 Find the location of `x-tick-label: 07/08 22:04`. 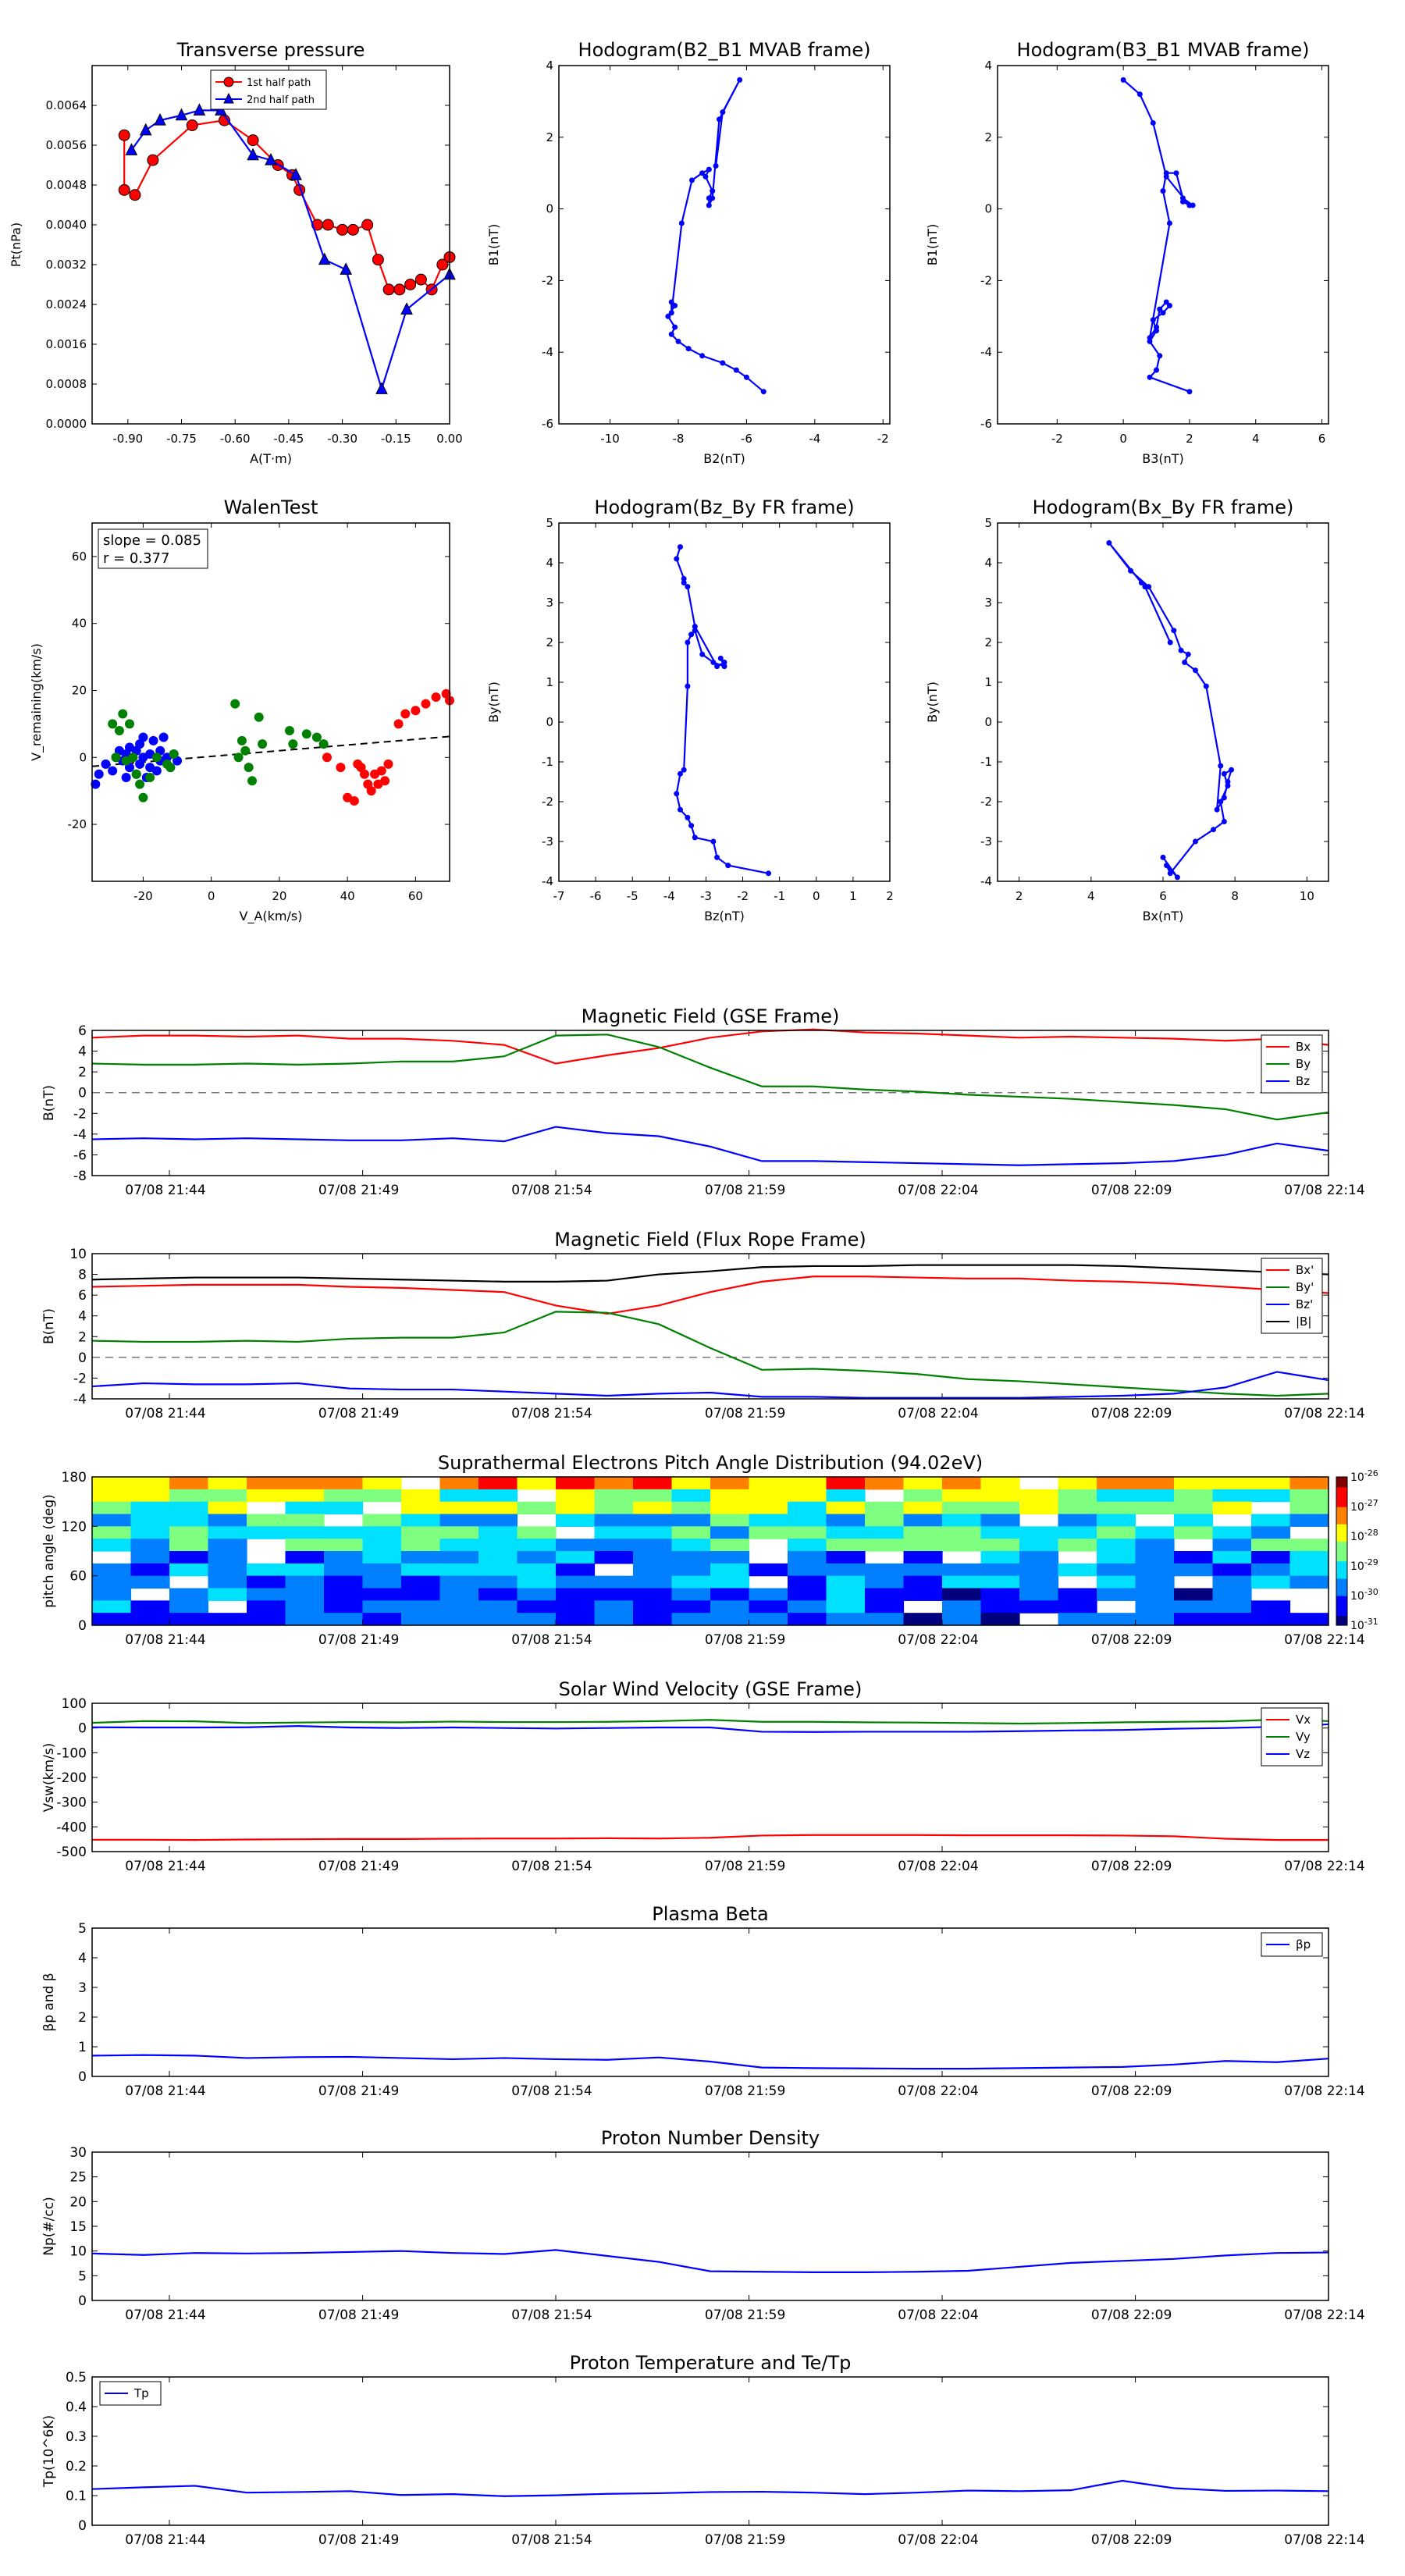

x-tick-label: 07/08 22:04 is located at coordinates (938, 2315).